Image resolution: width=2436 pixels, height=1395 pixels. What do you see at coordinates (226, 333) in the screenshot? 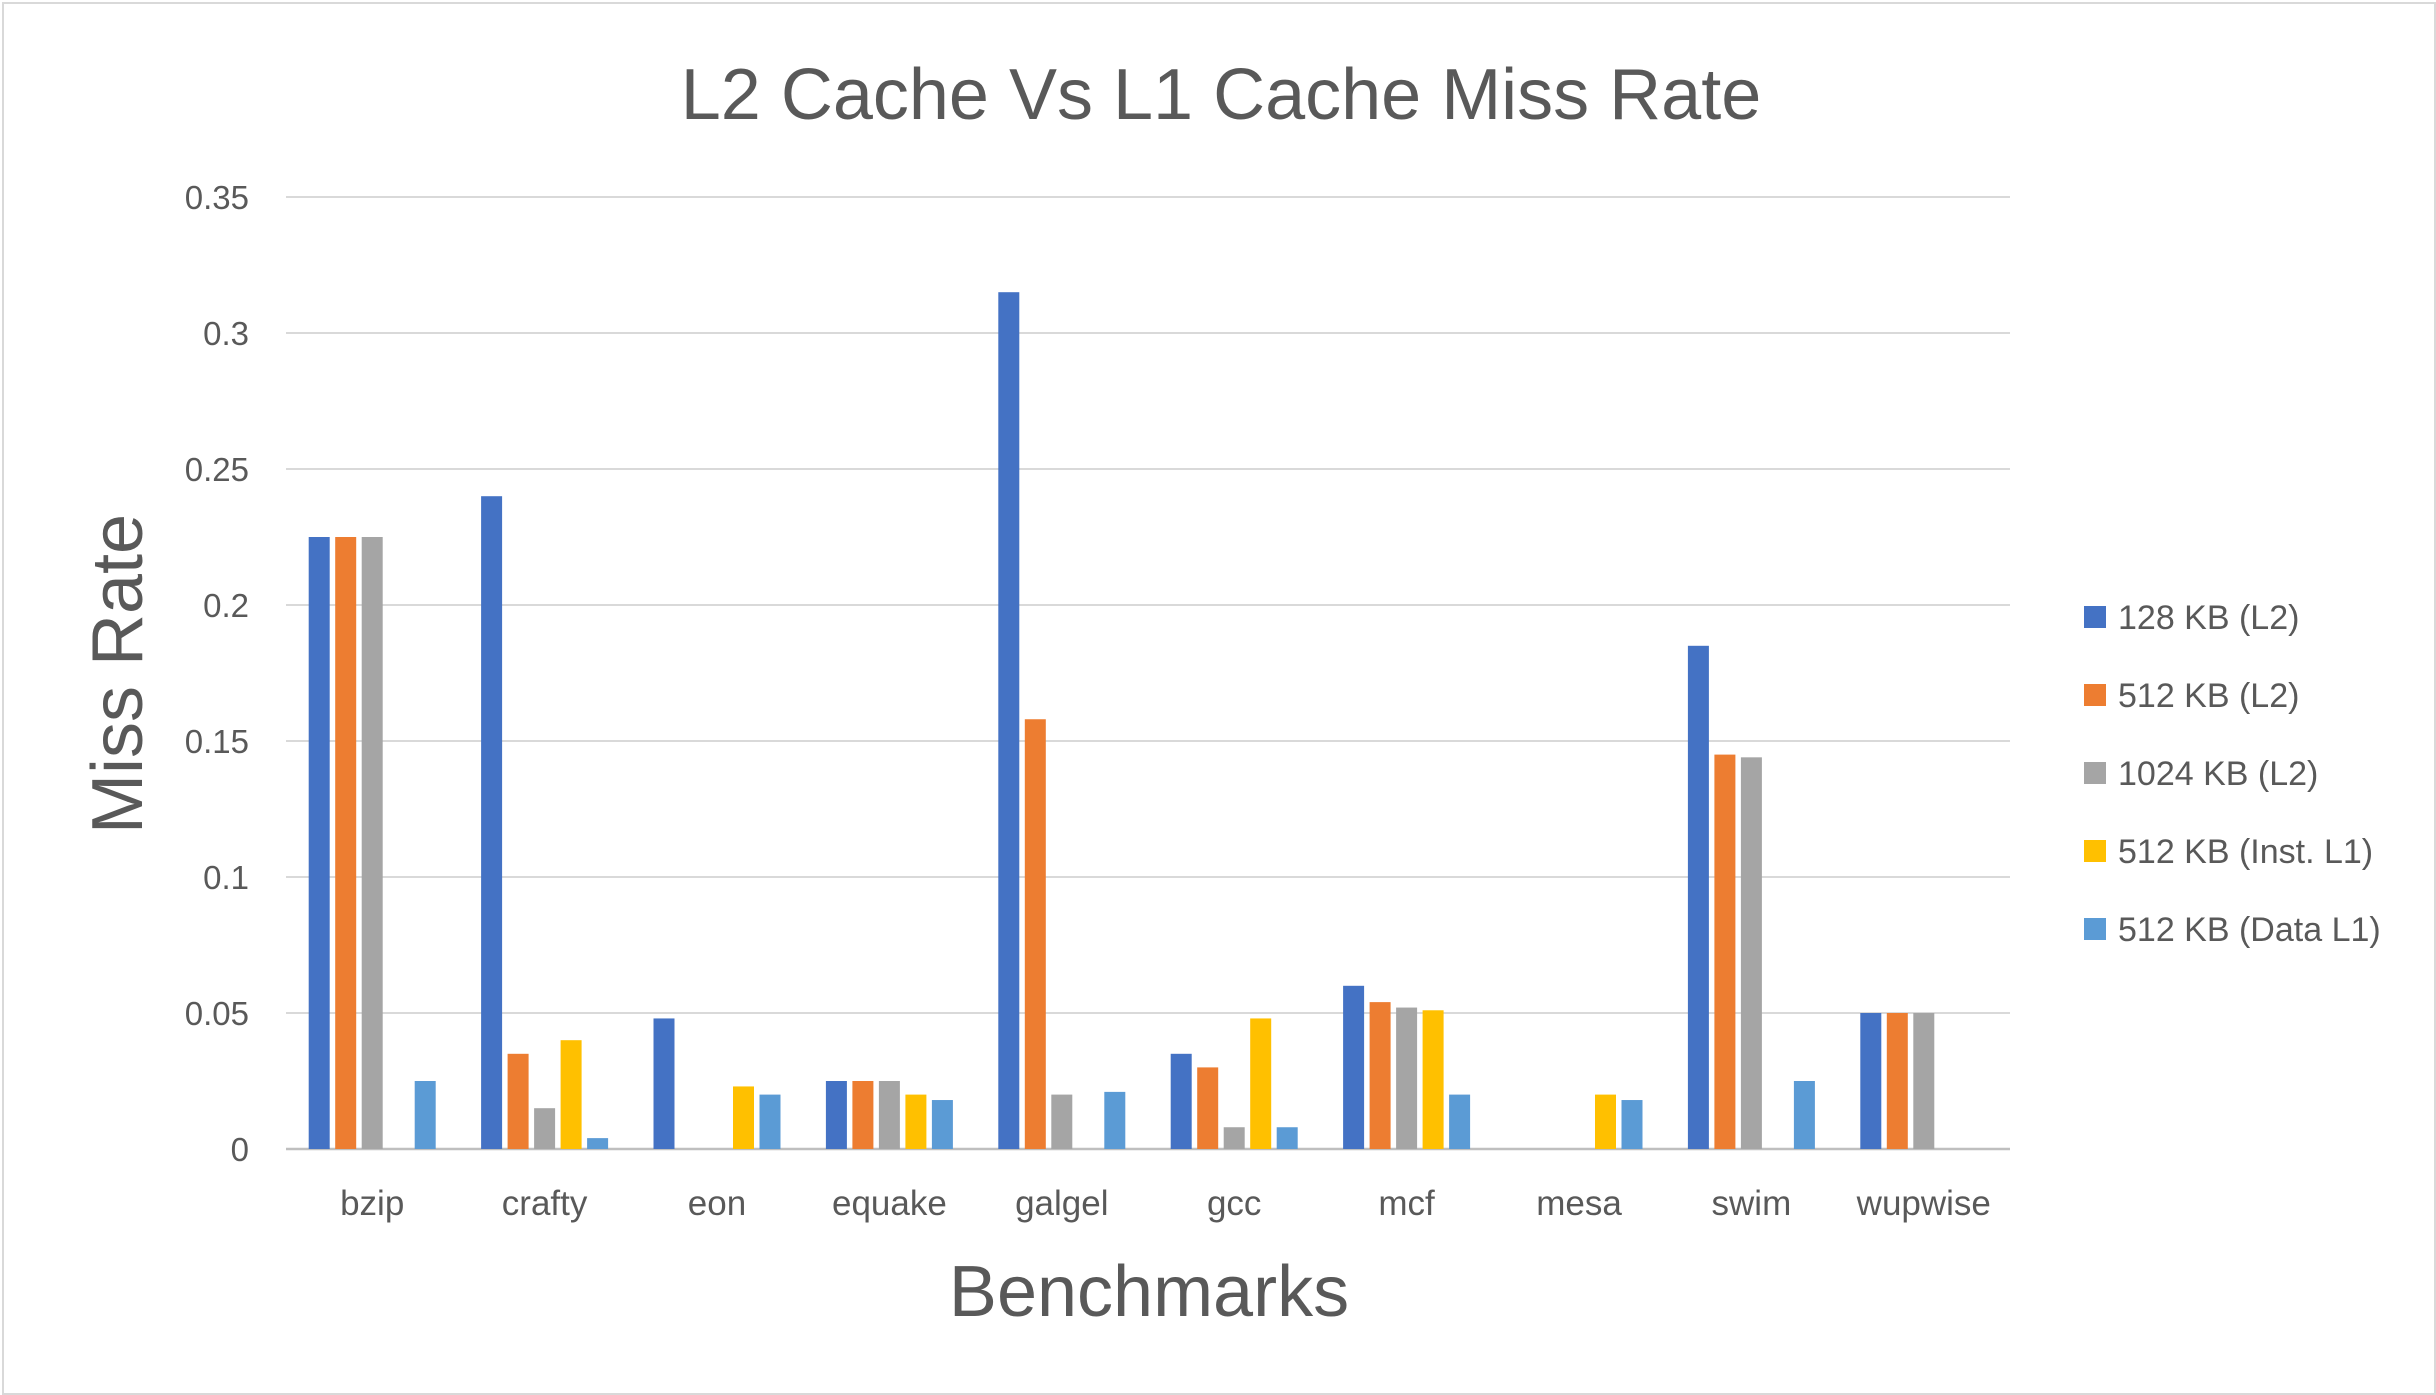
I see `y-tick-label: 0.3` at bounding box center [226, 333].